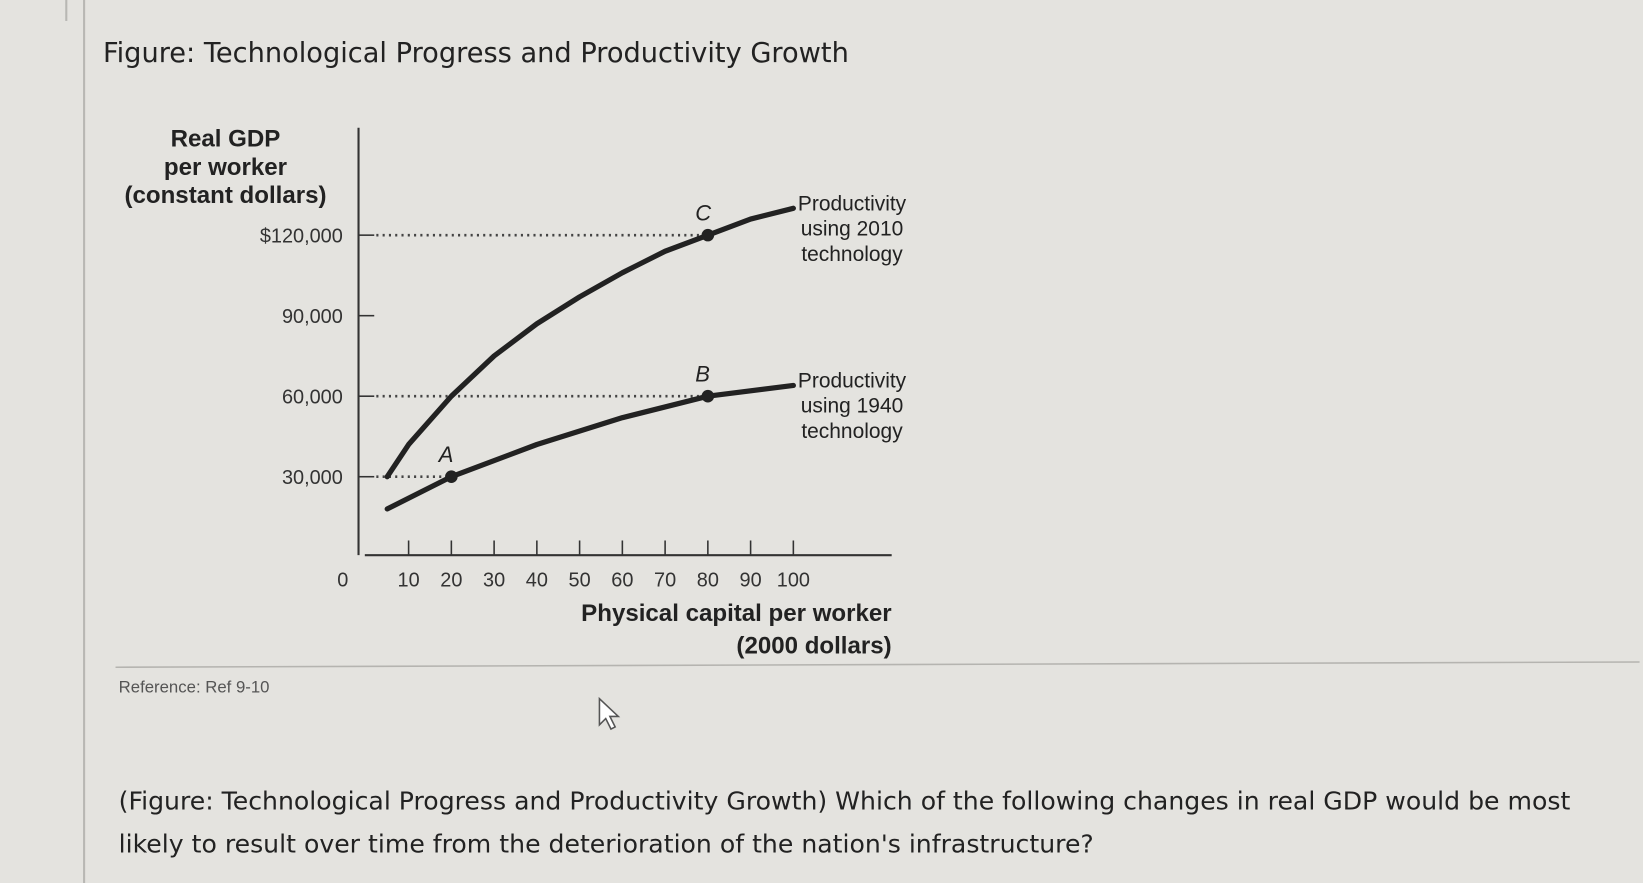 The width and height of the screenshot is (1643, 883). What do you see at coordinates (622, 581) in the screenshot?
I see `x-tick-label: 60` at bounding box center [622, 581].